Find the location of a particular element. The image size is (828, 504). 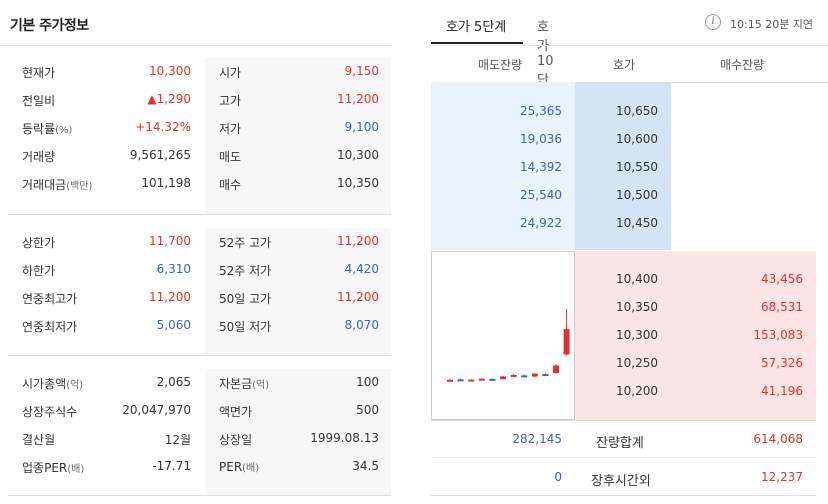

bid-price: 10,400 is located at coordinates (637, 279).